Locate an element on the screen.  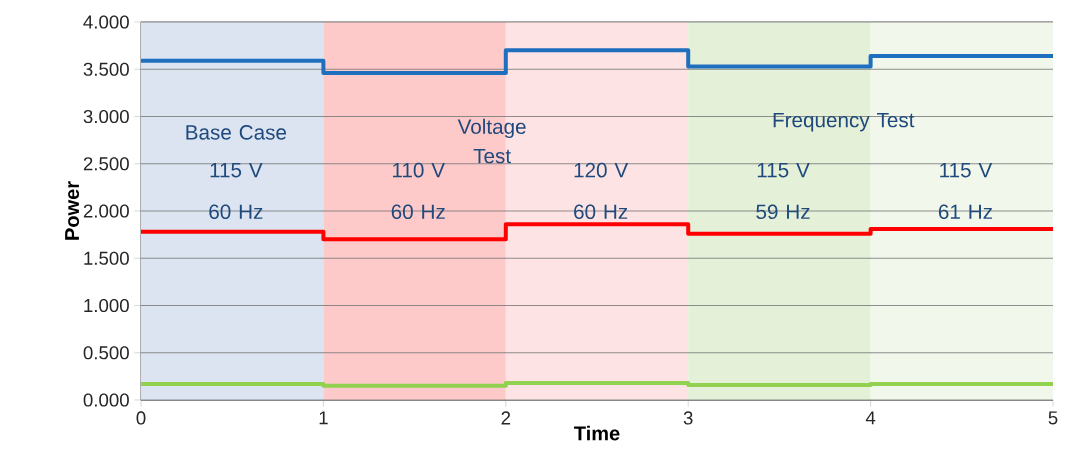
annotation: Voltage Test is located at coordinates (491, 141).